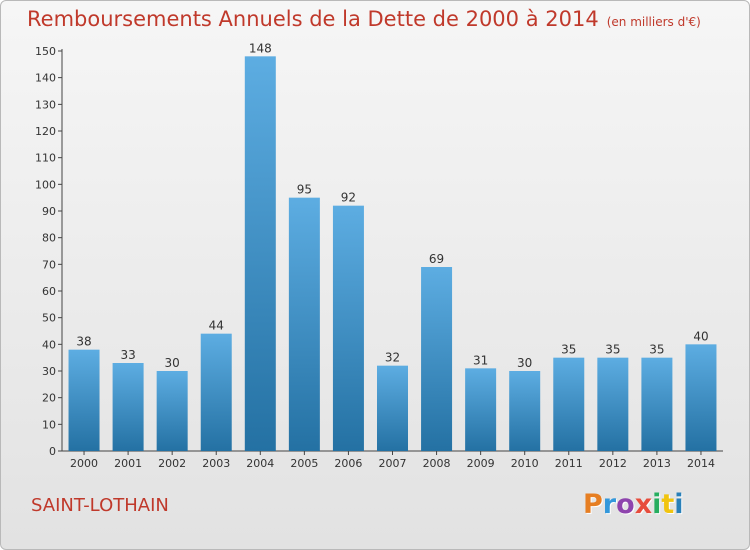  What do you see at coordinates (172, 463) in the screenshot?
I see `x-tick-label: 2002` at bounding box center [172, 463].